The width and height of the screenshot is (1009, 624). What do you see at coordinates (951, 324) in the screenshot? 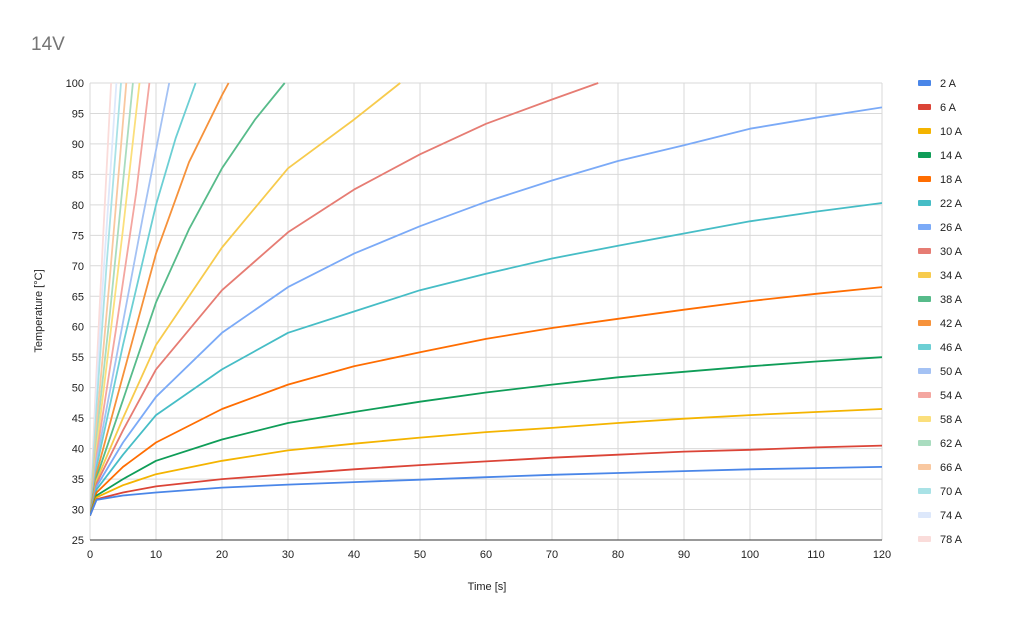
I see `legend-label: 42 A` at bounding box center [951, 324].